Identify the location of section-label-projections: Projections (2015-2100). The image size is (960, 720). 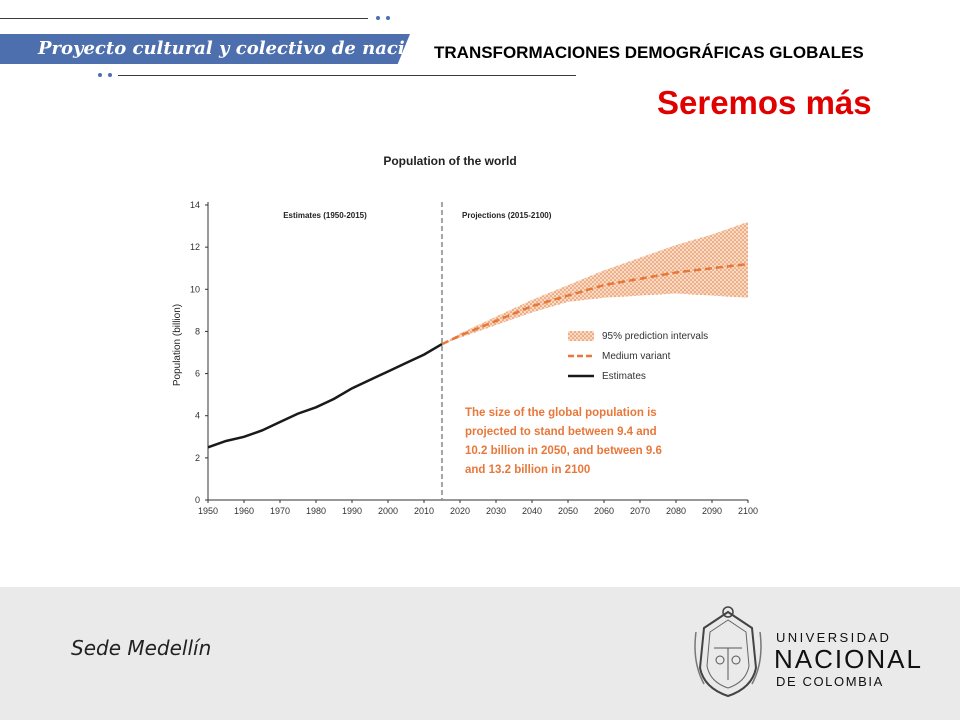
(507, 215).